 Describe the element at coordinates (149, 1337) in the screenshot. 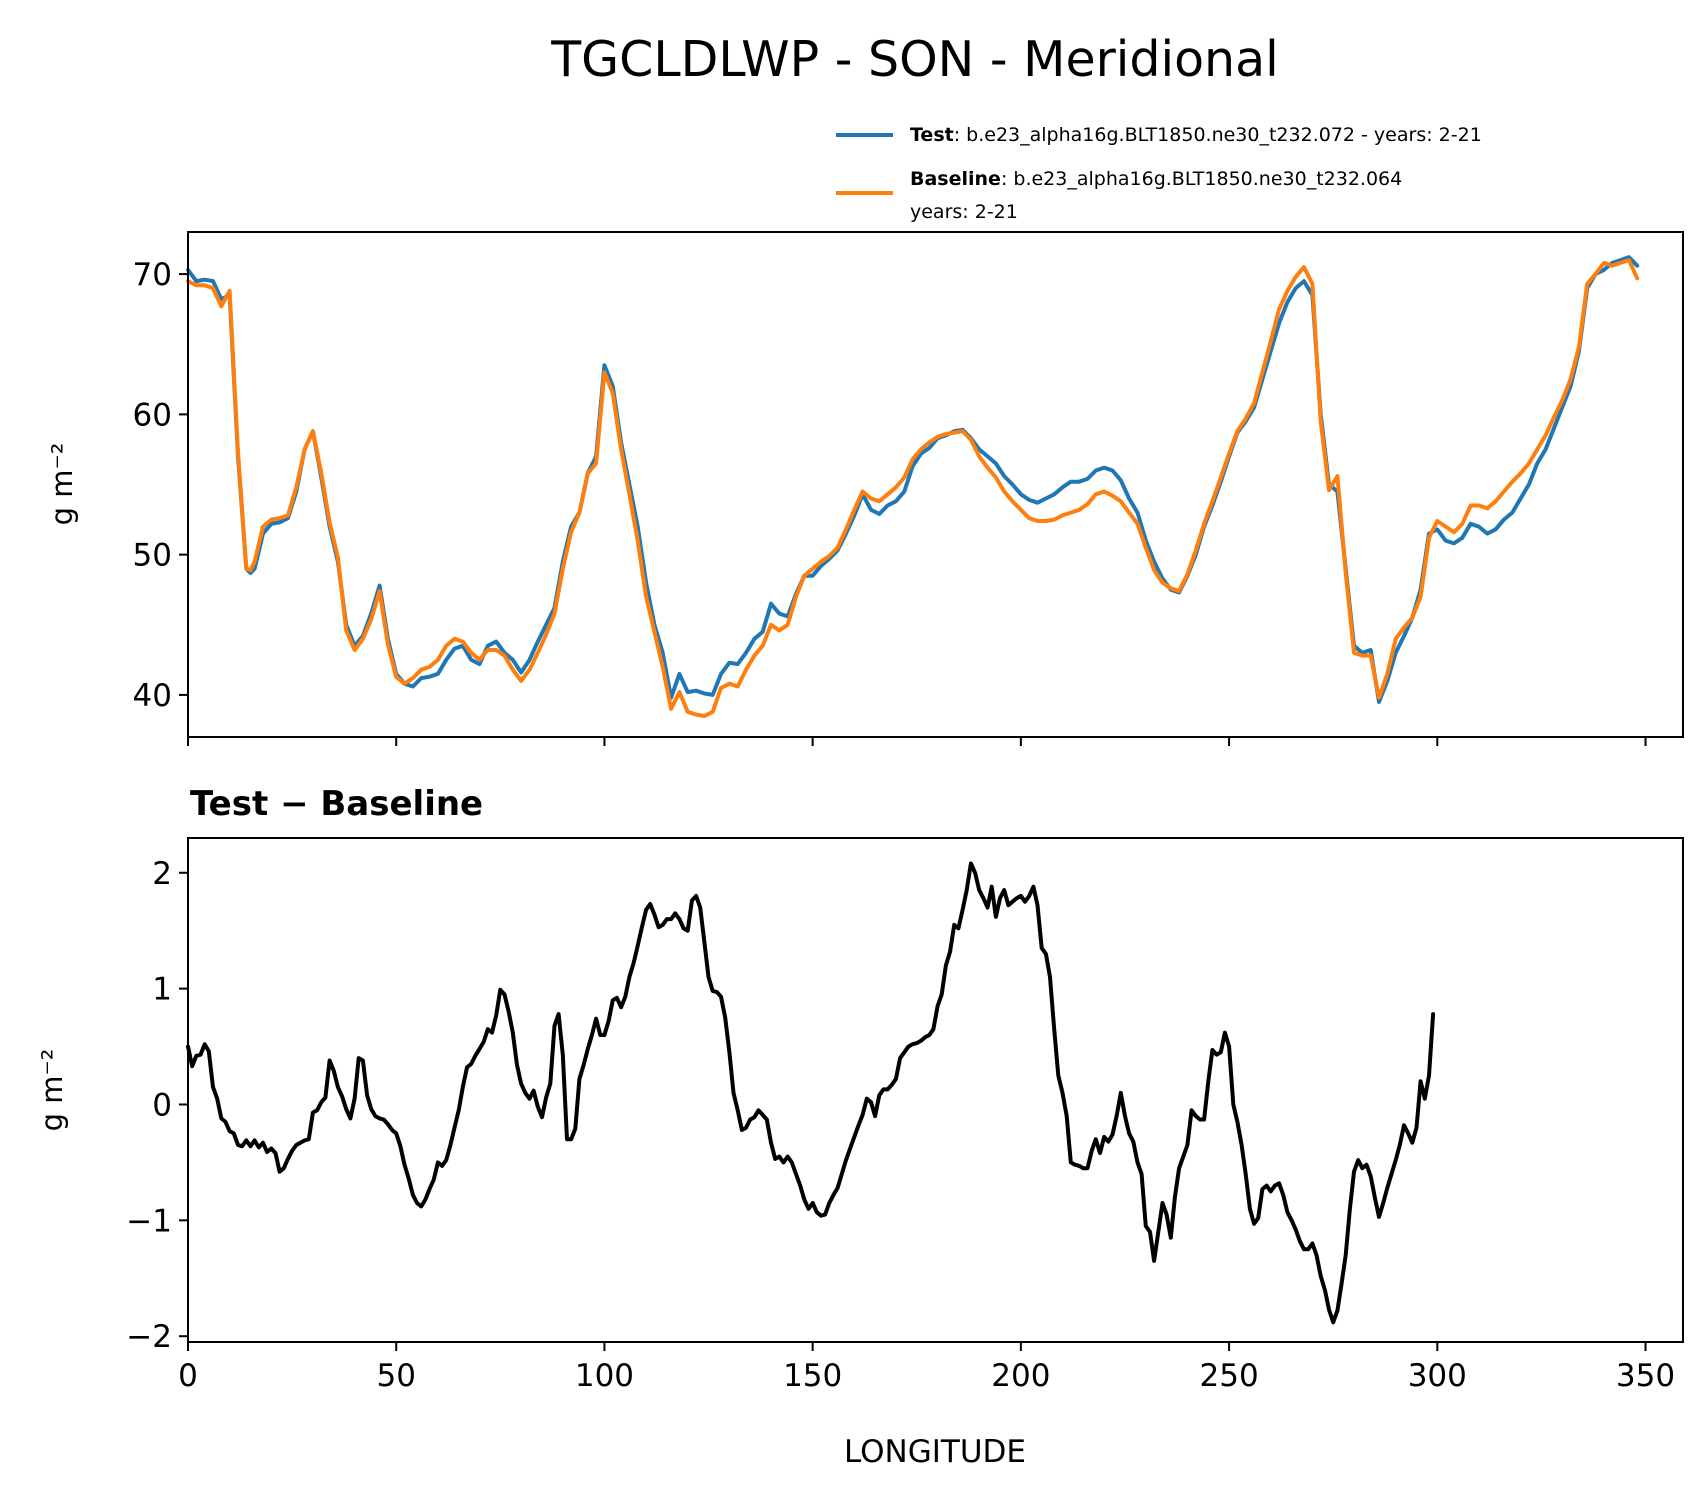

I see `bottom-ytick-label: −2` at that location.